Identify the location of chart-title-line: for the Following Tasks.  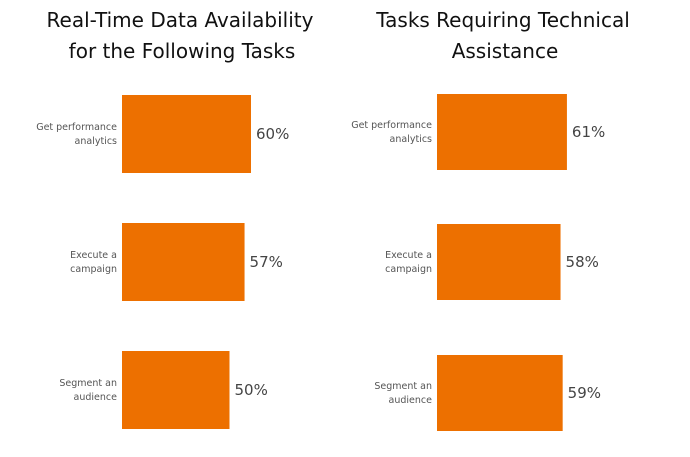
(182, 51).